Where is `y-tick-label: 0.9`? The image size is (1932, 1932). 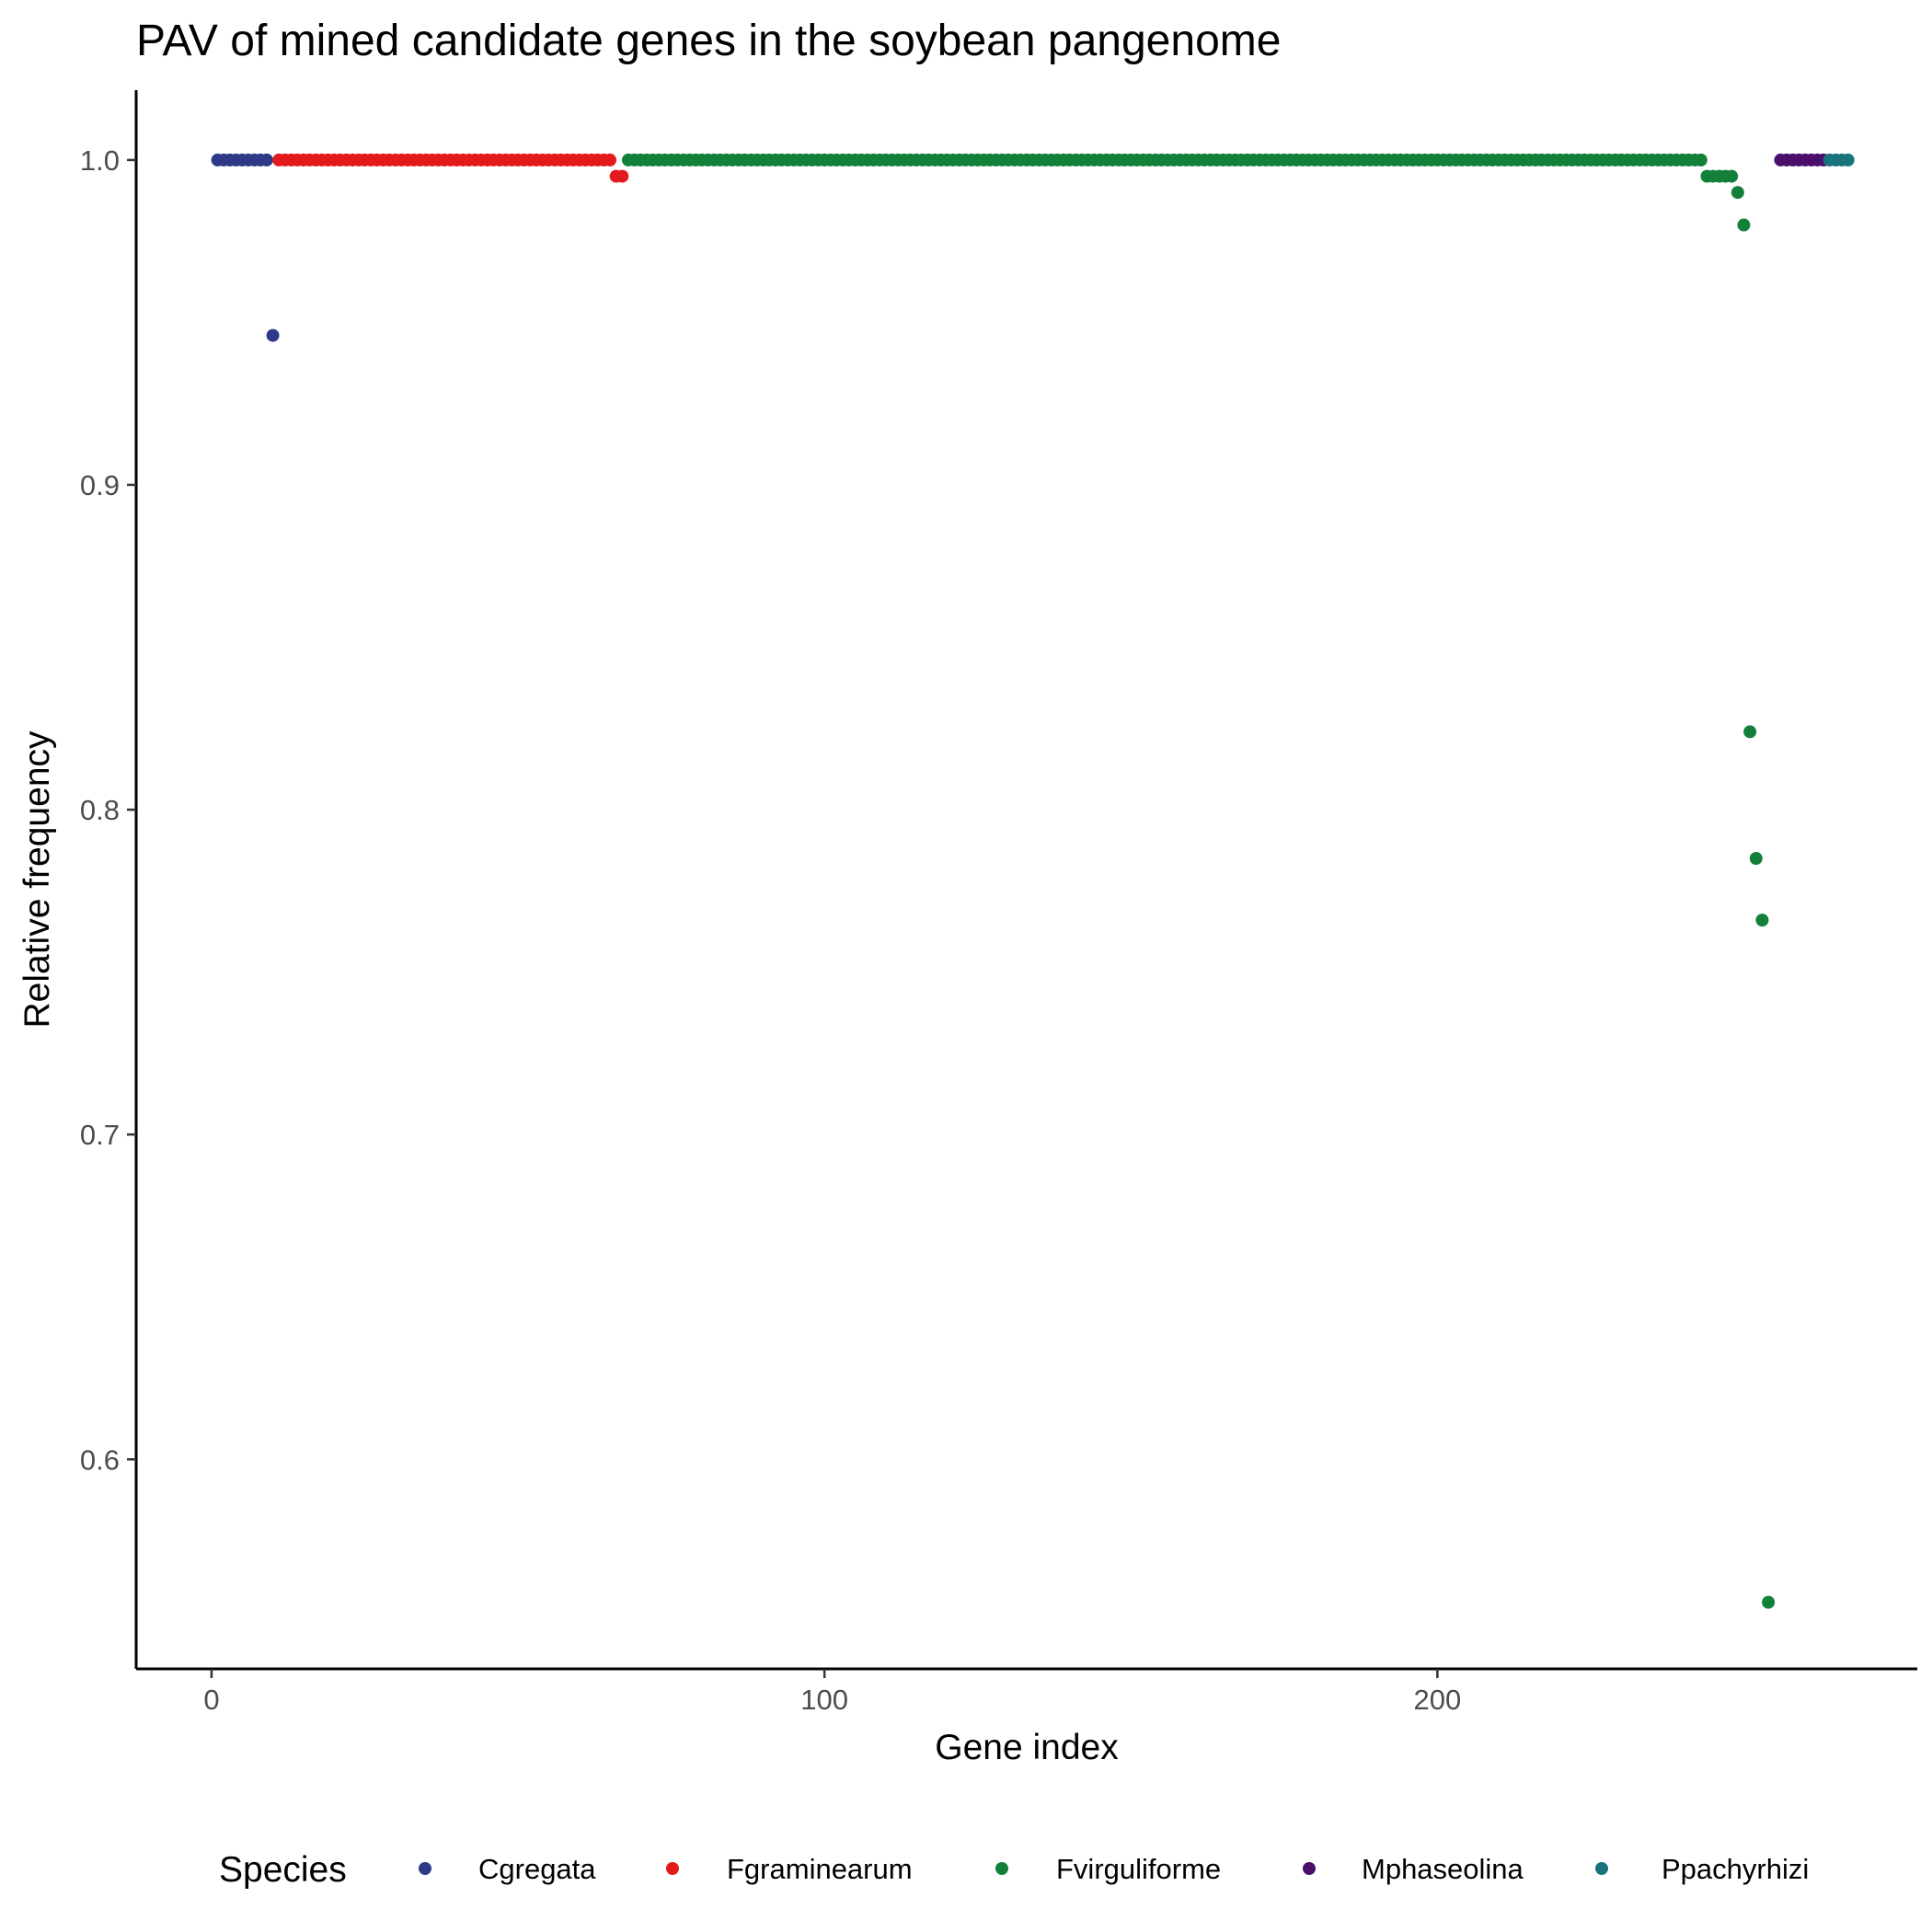
y-tick-label: 0.9 is located at coordinates (100, 485).